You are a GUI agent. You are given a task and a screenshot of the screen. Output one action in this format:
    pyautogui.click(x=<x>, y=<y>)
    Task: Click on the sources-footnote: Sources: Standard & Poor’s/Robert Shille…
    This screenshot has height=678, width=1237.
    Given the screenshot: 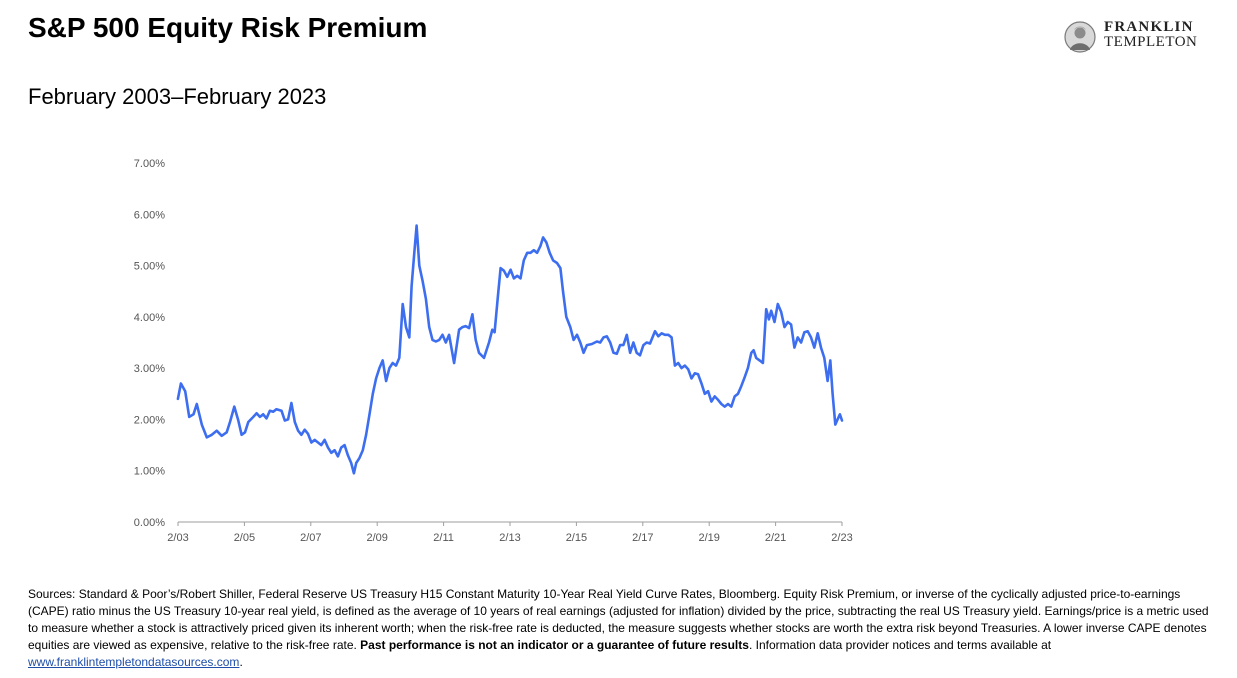 What is the action you would take?
    pyautogui.click(x=623, y=628)
    